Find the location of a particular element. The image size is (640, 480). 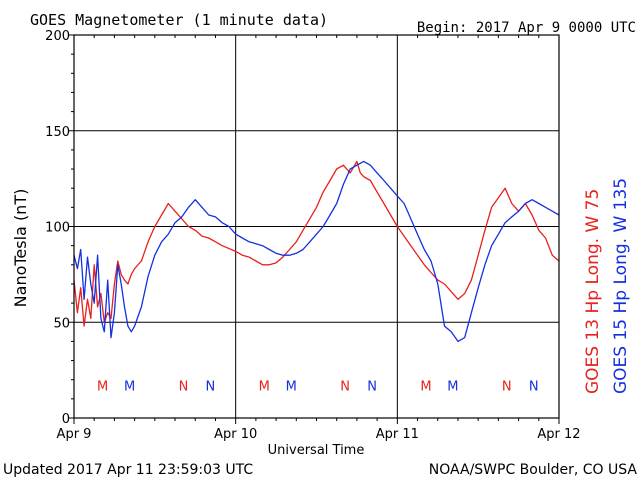

y-tick-label: 50 is located at coordinates (61, 323).